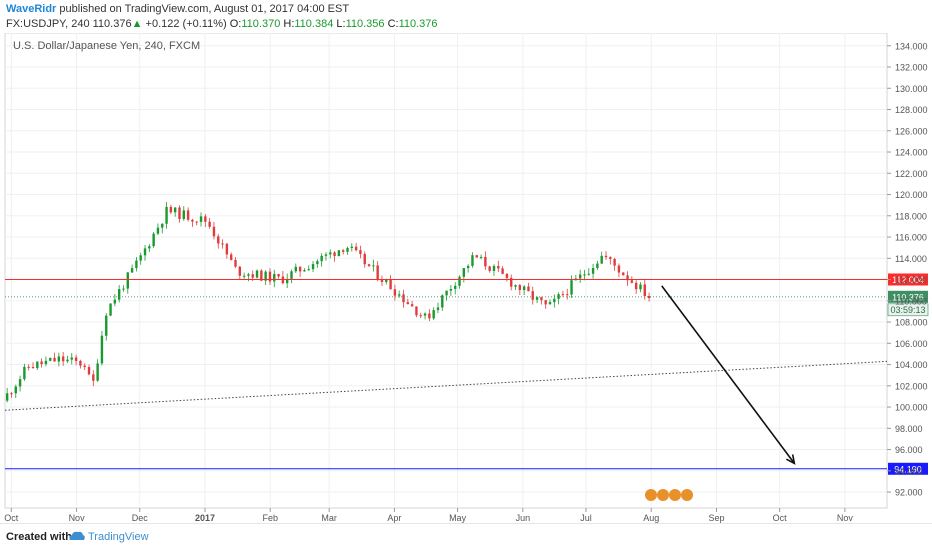  Describe the element at coordinates (329, 518) in the screenshot. I see `x-tick-label: Mar` at that location.